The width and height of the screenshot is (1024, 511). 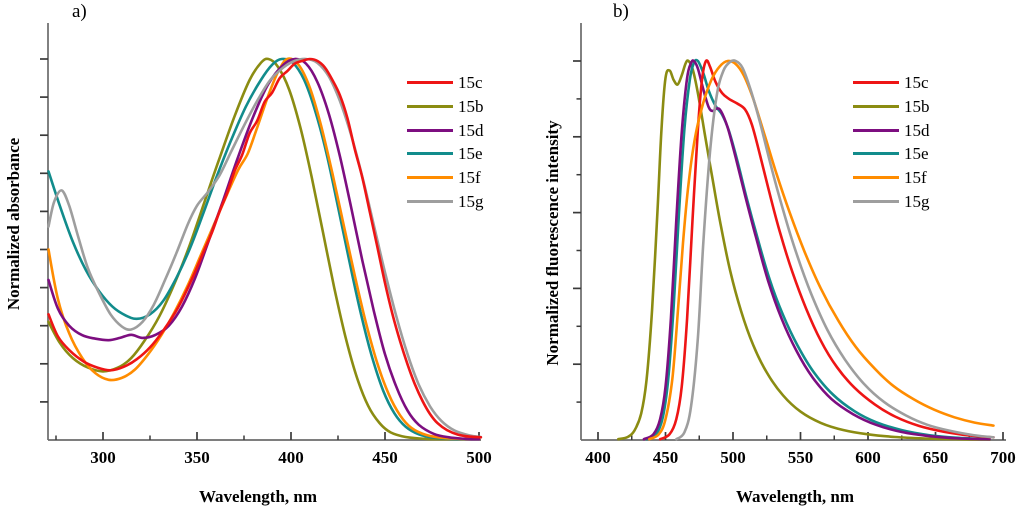 I want to click on x-tick-label: 600, so click(x=868, y=457).